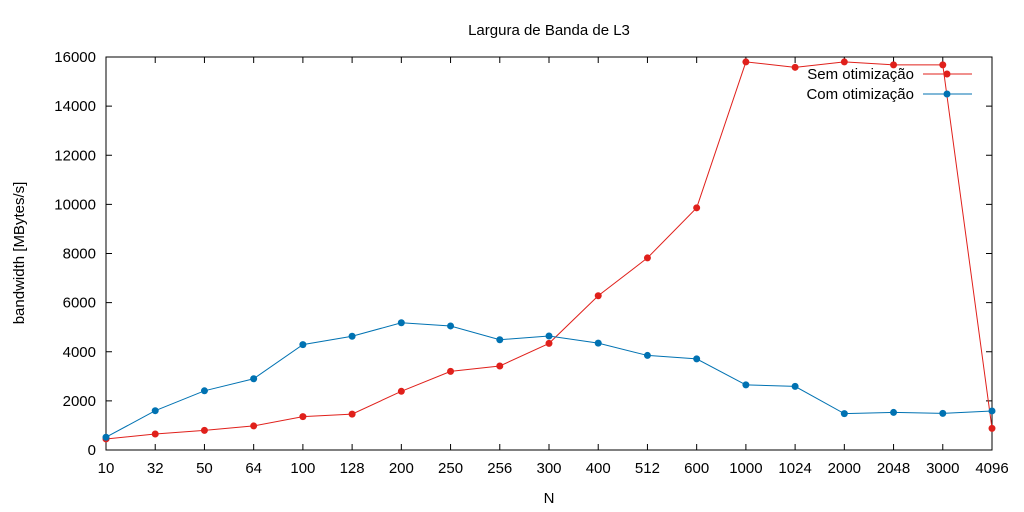 Image resolution: width=1024 pixels, height=512 pixels. Describe the element at coordinates (75, 204) in the screenshot. I see `y-tick-label: 10000` at that location.